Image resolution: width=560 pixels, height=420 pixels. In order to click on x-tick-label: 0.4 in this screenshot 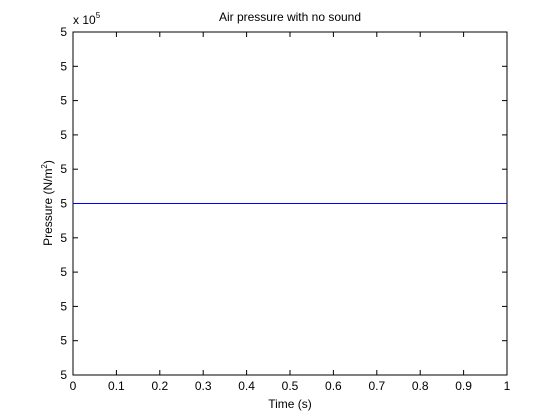, I will do `click(246, 386)`.